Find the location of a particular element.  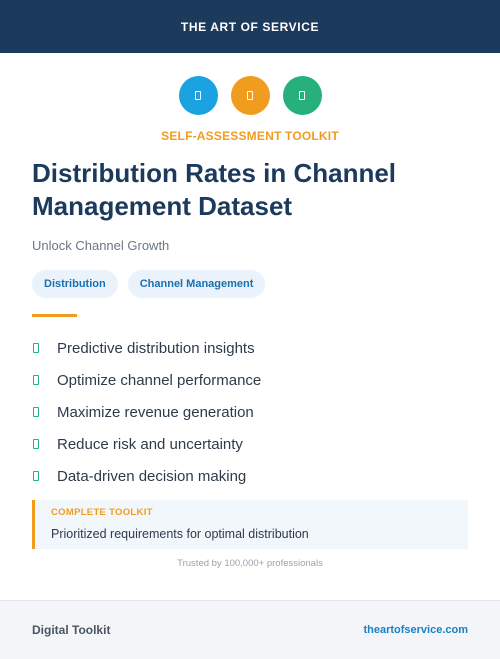

icon-row is located at coordinates (250, 95).